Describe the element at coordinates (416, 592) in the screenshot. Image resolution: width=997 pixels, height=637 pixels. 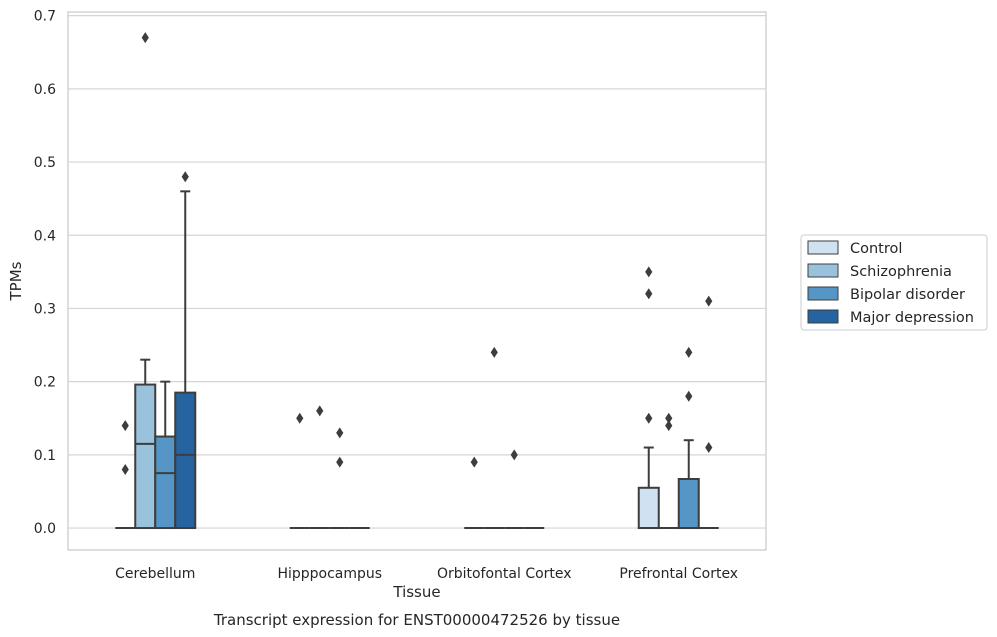
I see `x-axis-title: Tissue` at that location.